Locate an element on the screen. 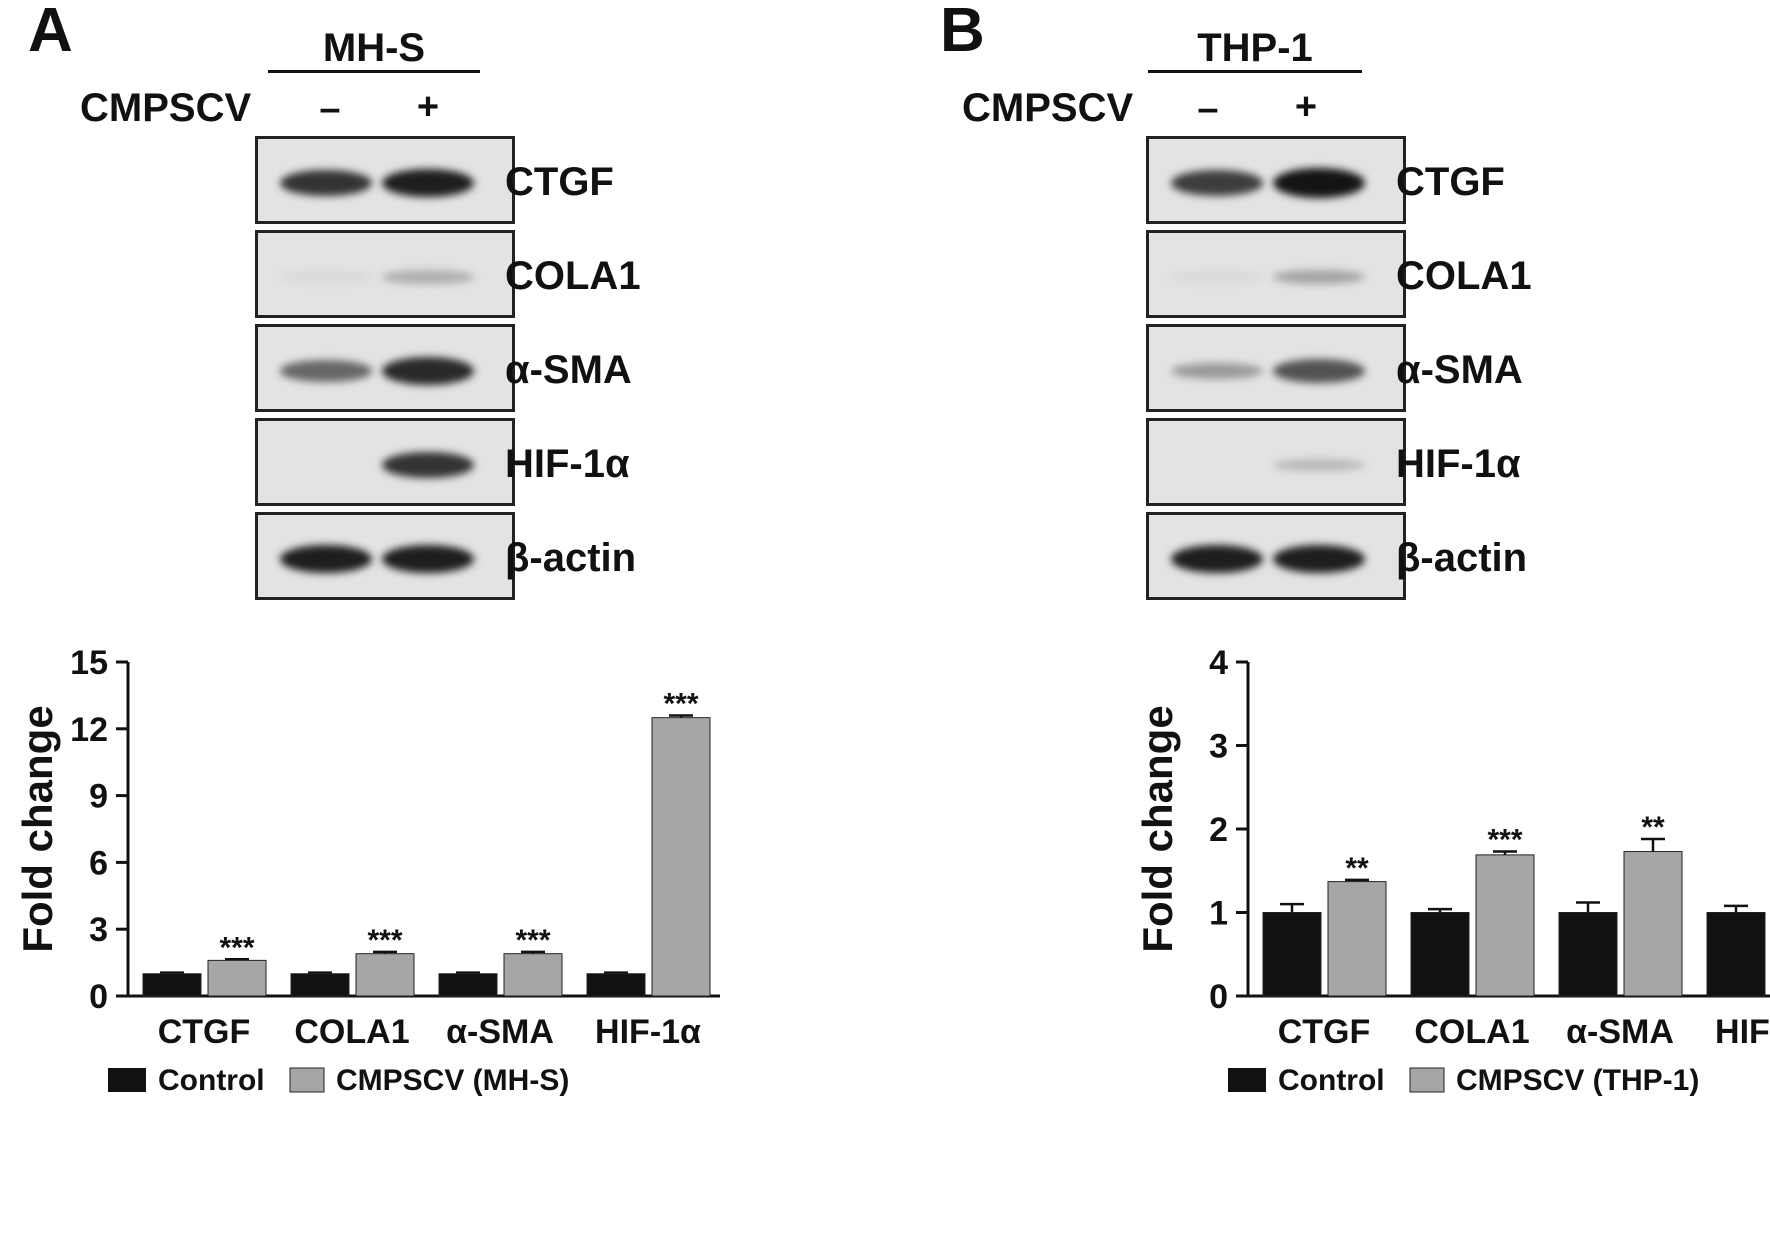 This screenshot has height=1243, width=1770. y-tick-label: 12 is located at coordinates (89, 730).